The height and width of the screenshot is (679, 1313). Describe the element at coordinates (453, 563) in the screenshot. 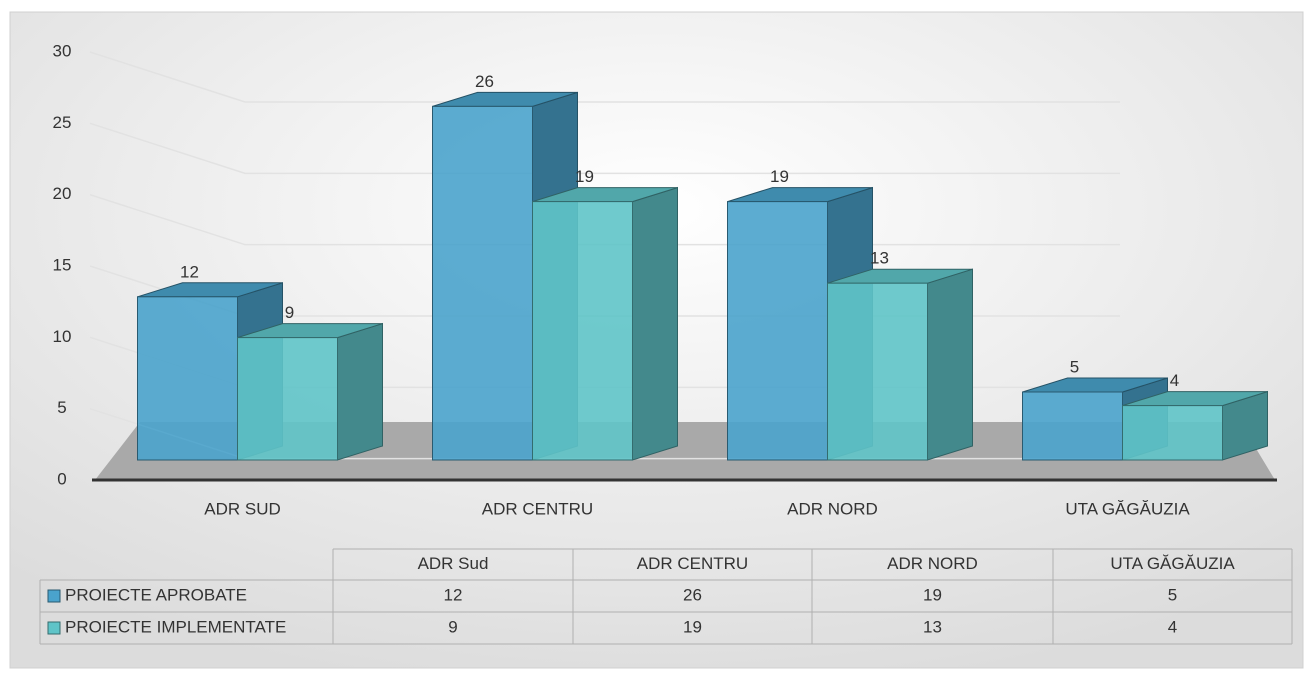

I see `table-header: ADR Sud` at that location.